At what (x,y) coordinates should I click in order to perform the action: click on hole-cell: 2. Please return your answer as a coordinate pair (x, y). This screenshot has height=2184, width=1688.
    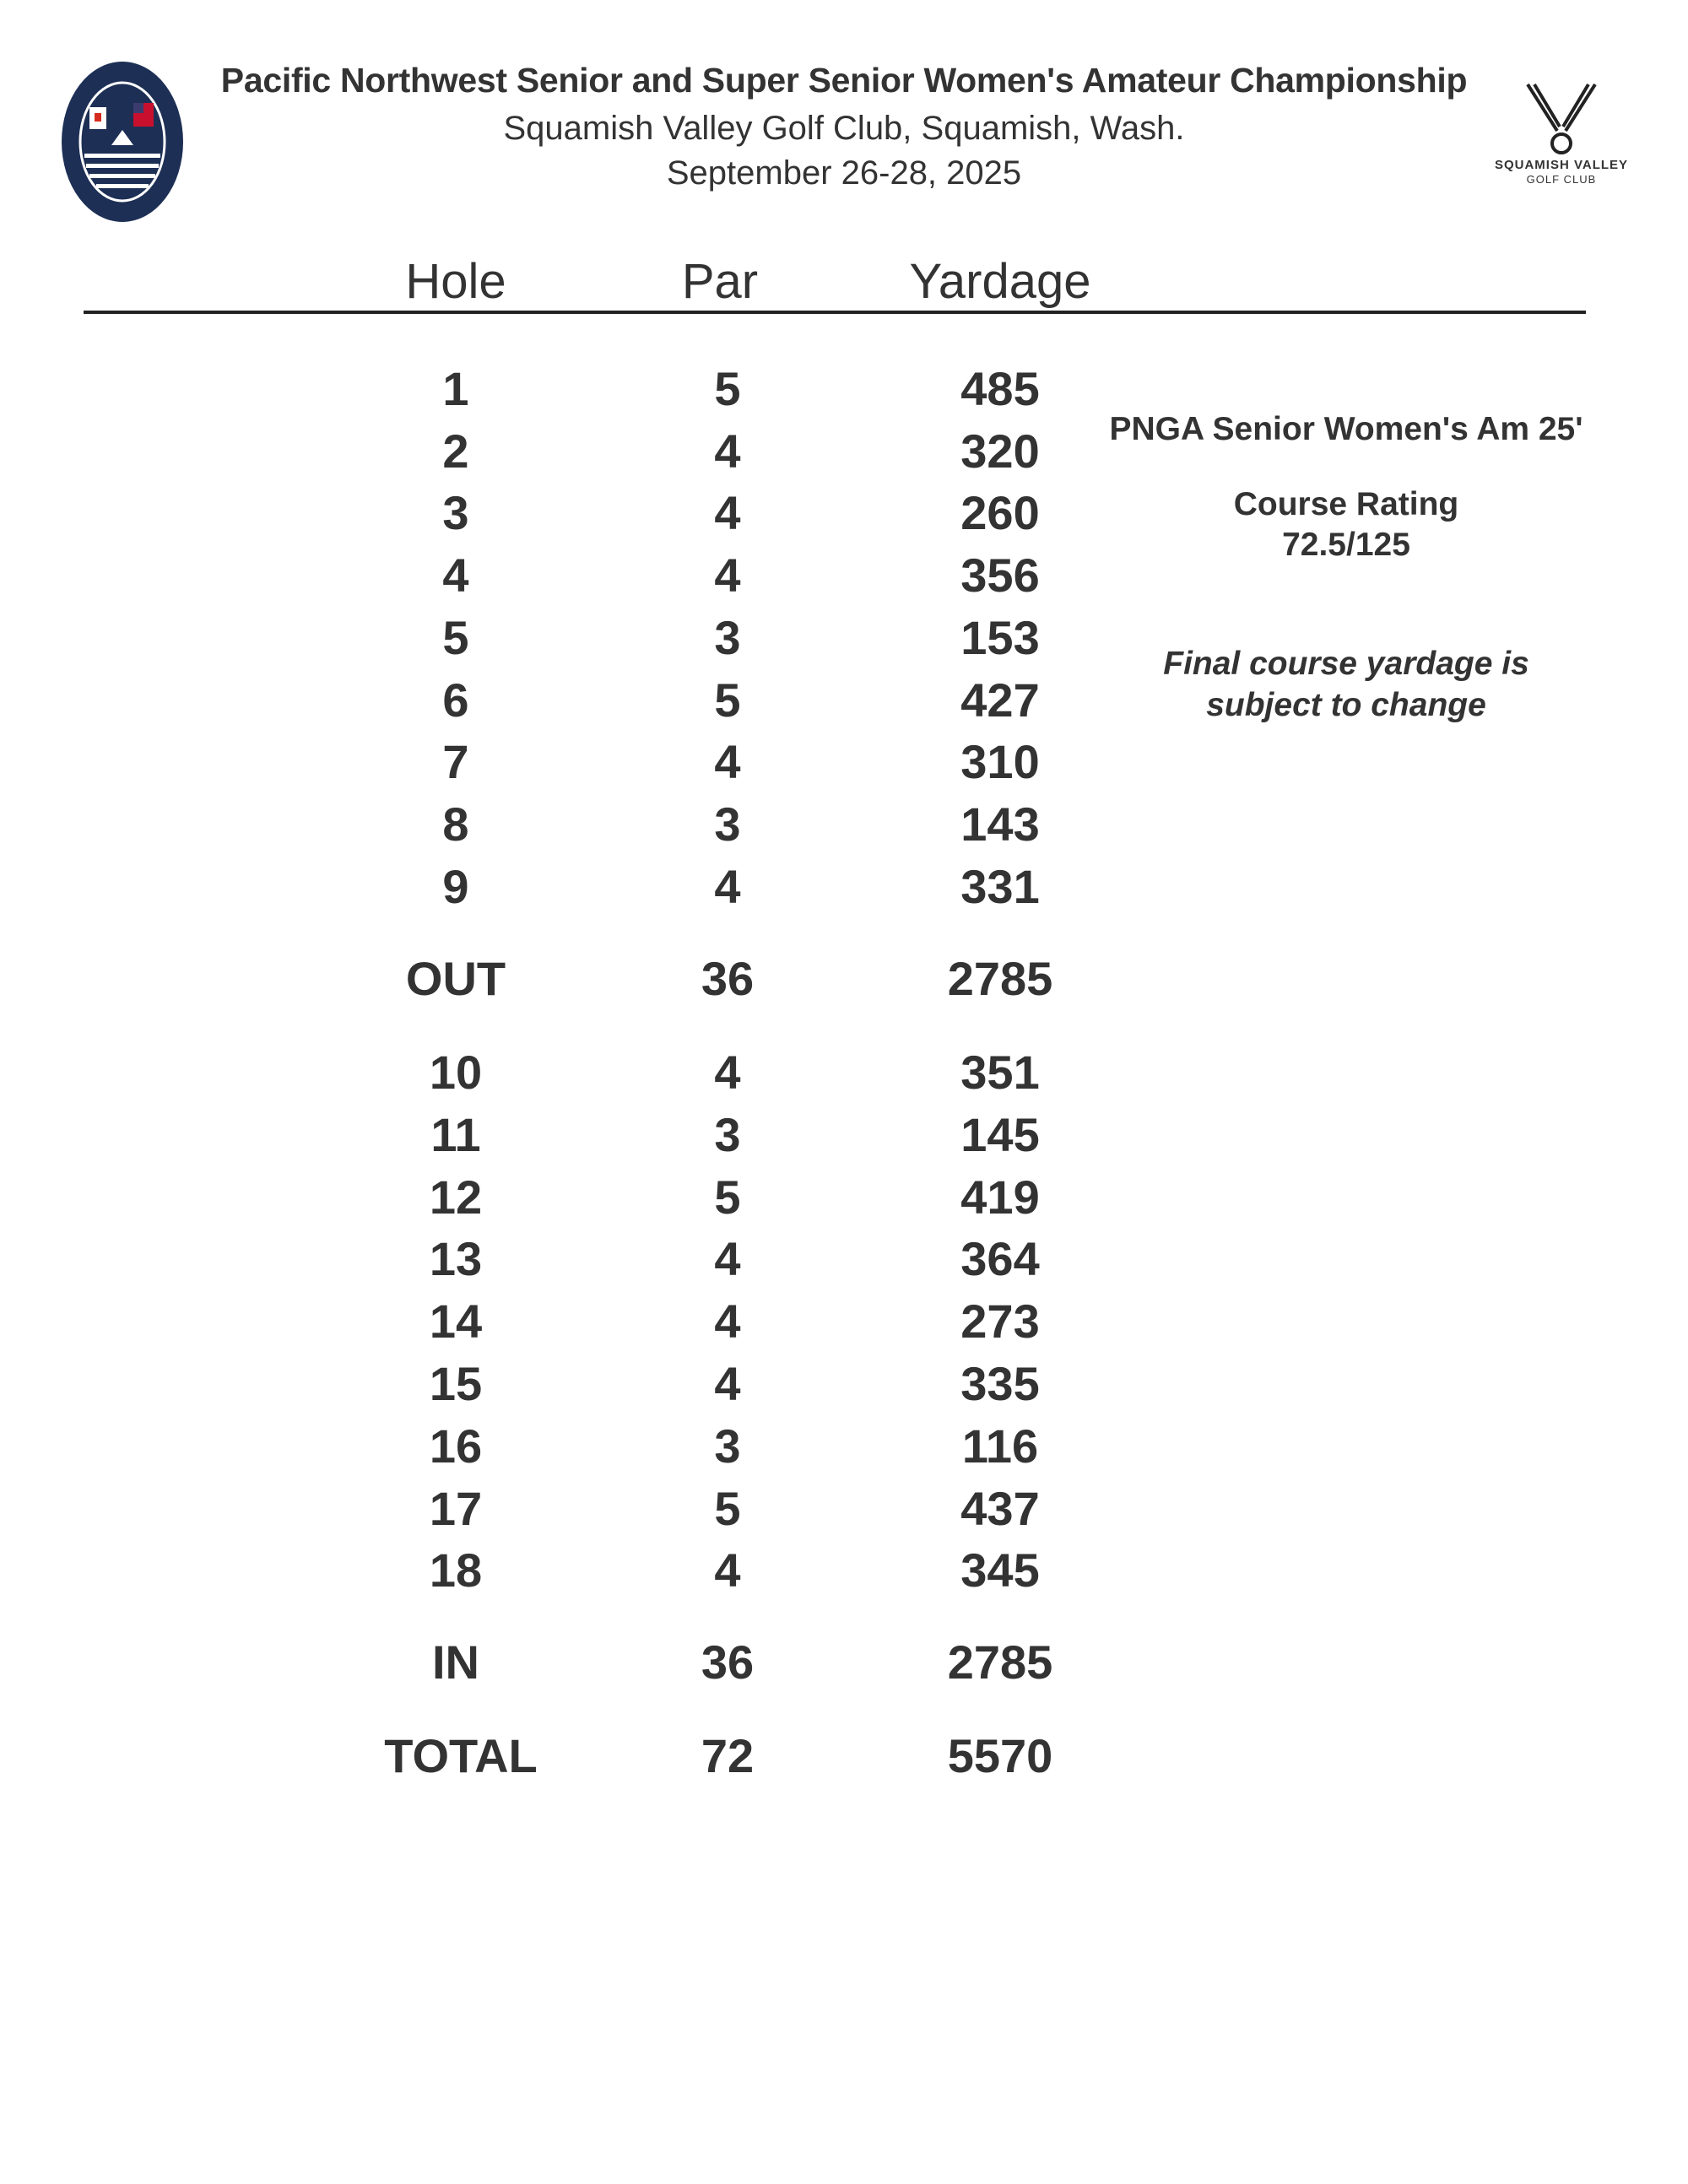
    Looking at the image, I should click on (455, 451).